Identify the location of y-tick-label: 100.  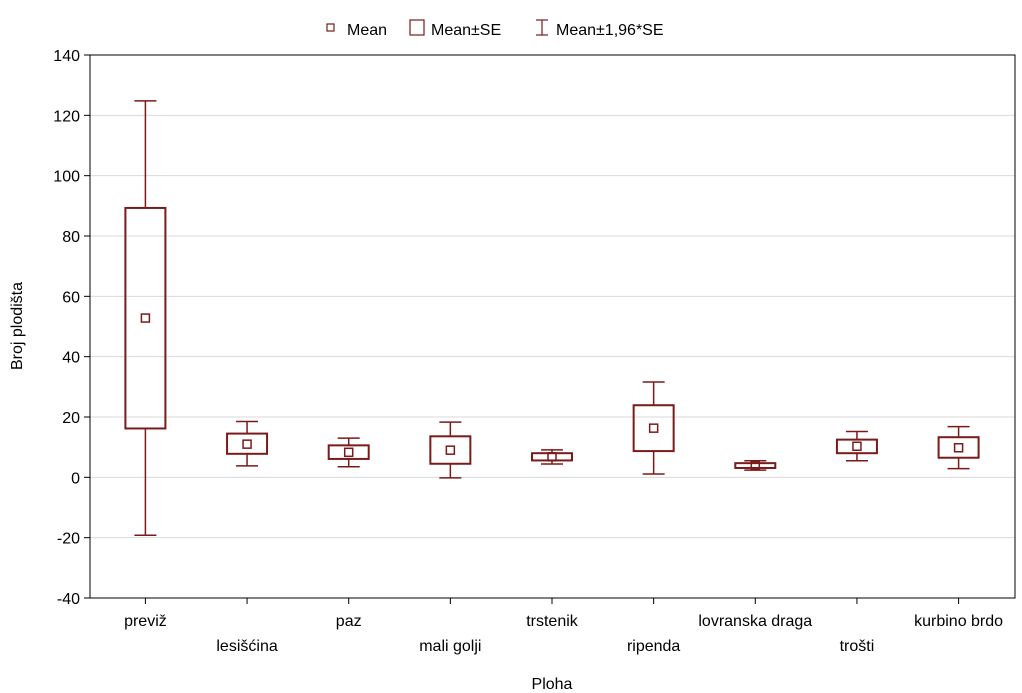
(66, 177).